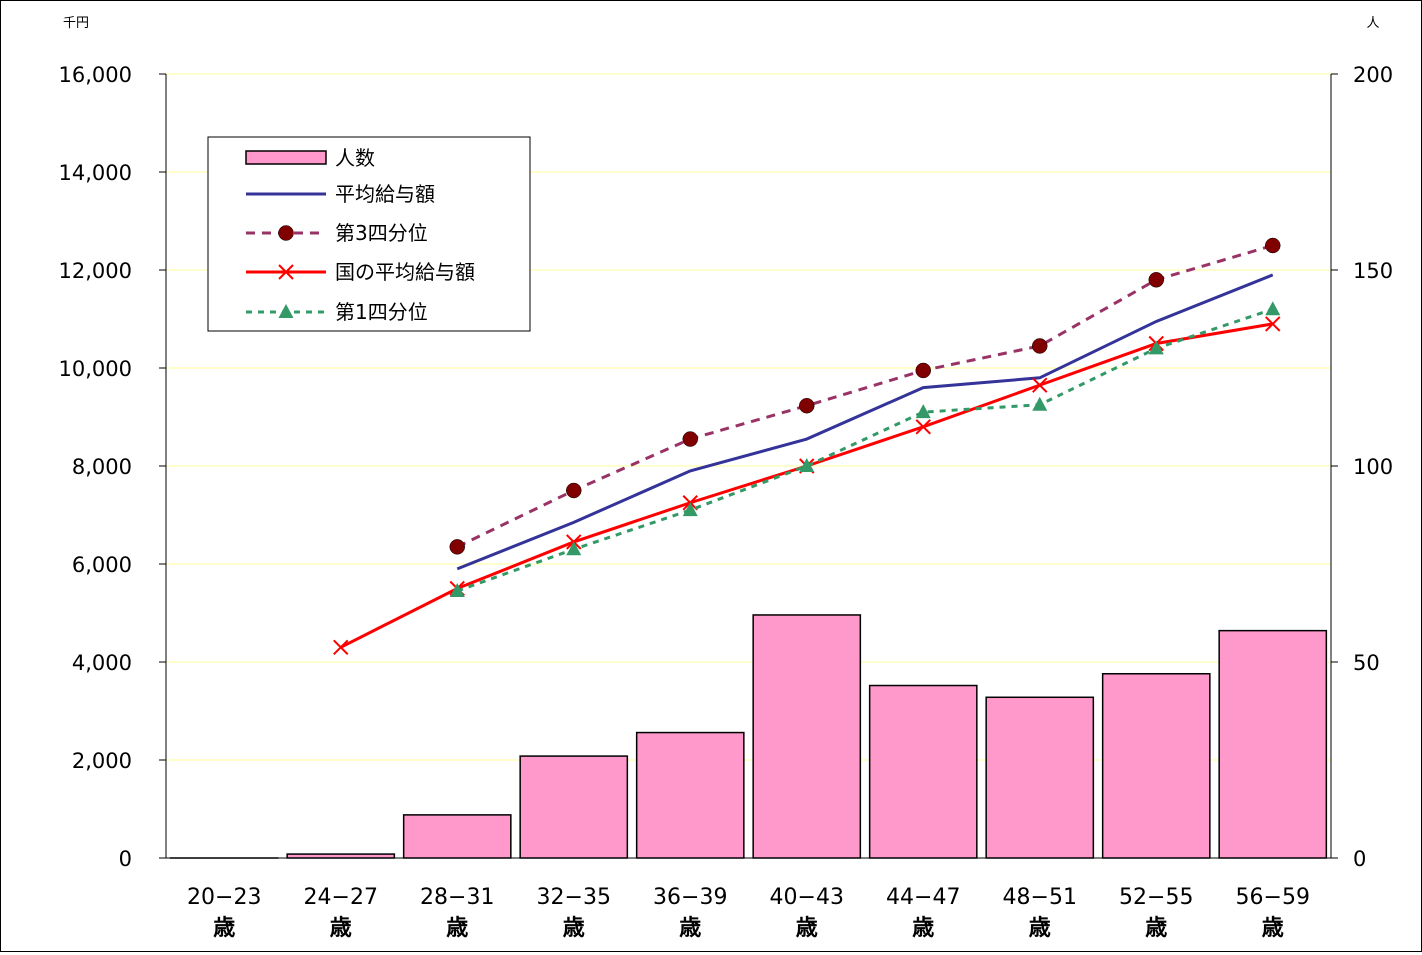 The width and height of the screenshot is (1422, 955). What do you see at coordinates (385, 194) in the screenshot?
I see `legend-label: 平均給与額` at bounding box center [385, 194].